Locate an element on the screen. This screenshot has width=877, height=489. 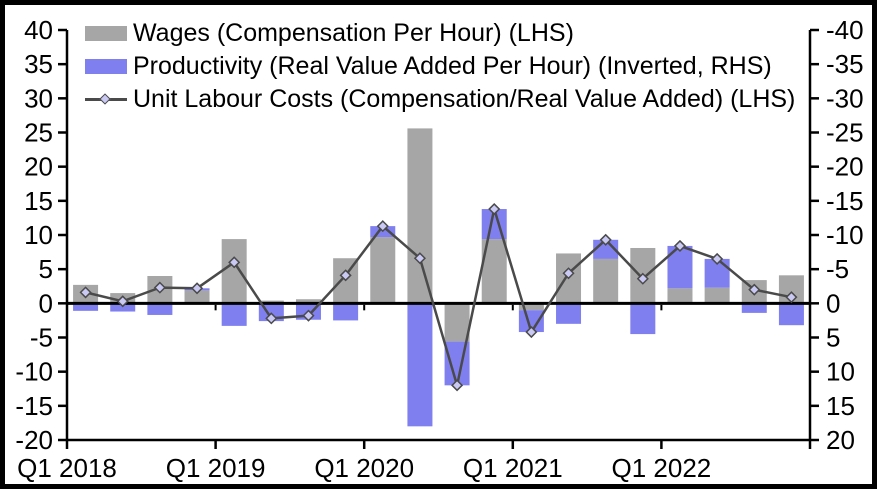
wages-swatch-icon is located at coordinates (106, 33).